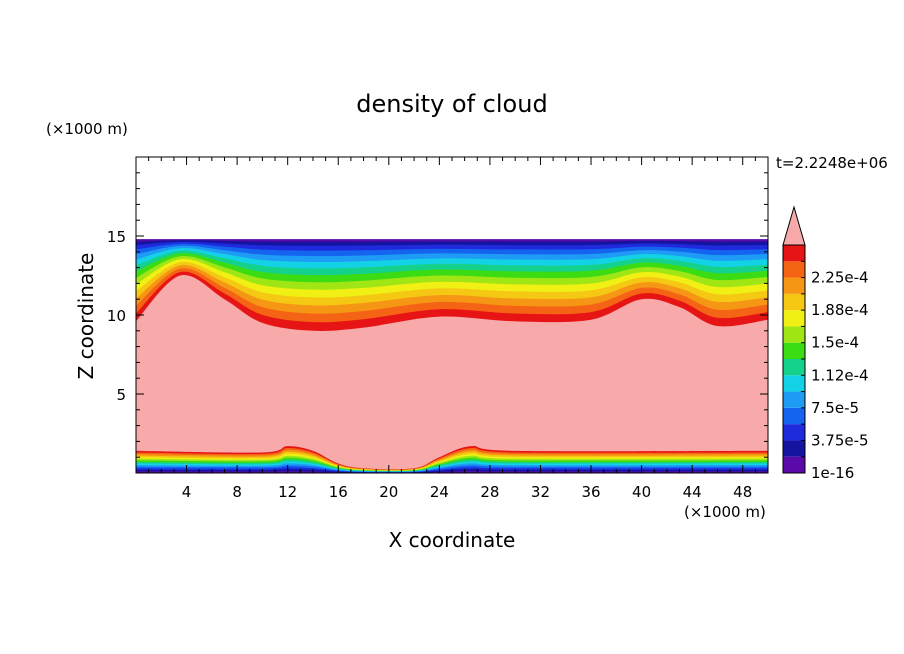 The image size is (904, 654). I want to click on colorbar-label-6: 1e-16, so click(832, 473).